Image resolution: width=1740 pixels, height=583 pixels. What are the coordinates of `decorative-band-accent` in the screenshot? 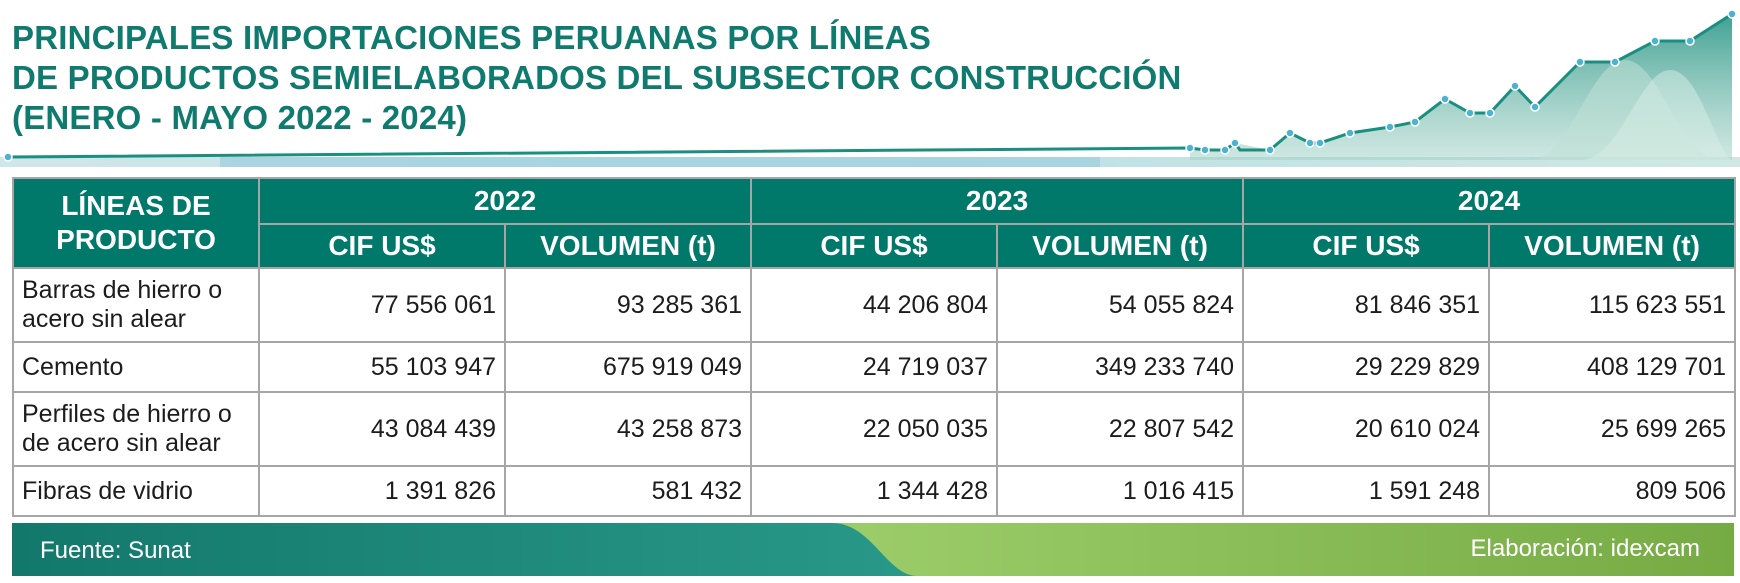 It's located at (660, 162).